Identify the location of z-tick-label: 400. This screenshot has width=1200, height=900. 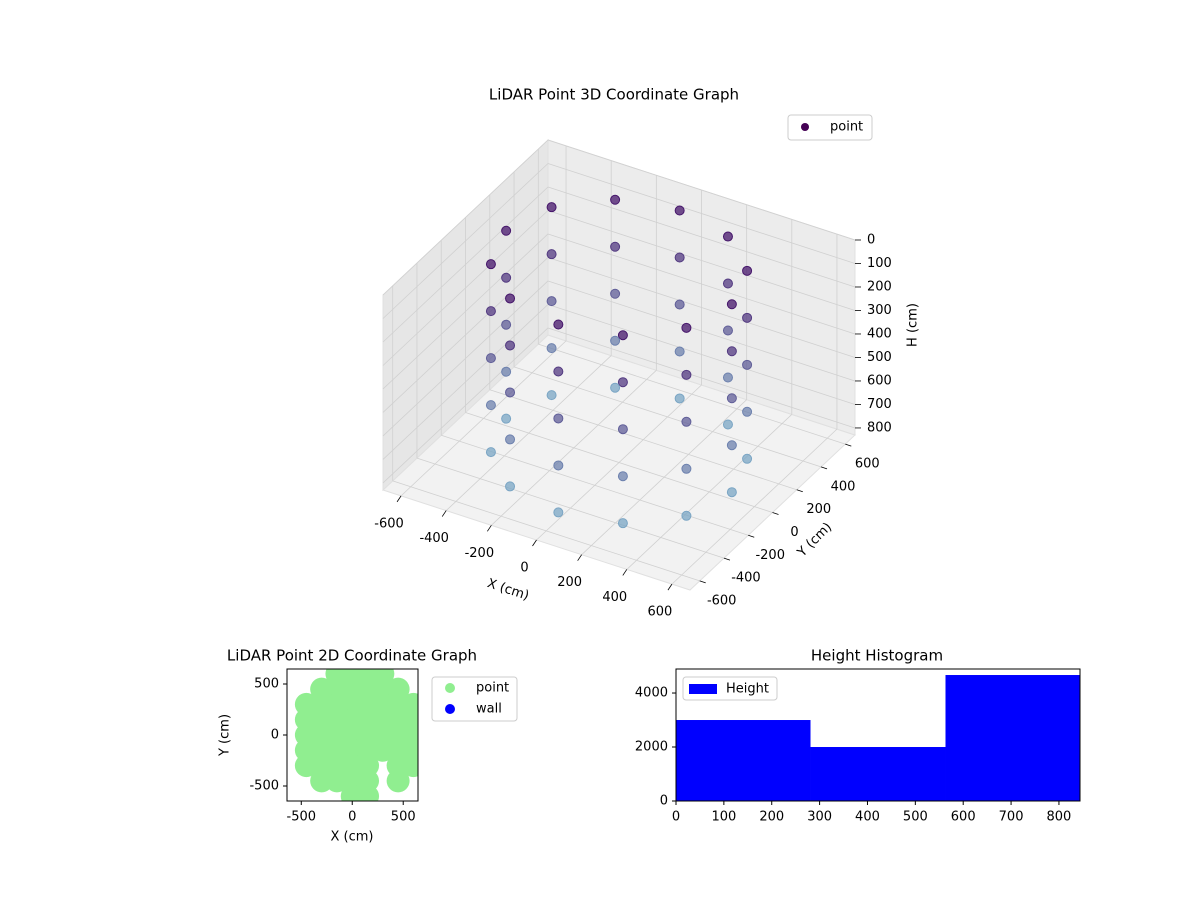
(879, 333).